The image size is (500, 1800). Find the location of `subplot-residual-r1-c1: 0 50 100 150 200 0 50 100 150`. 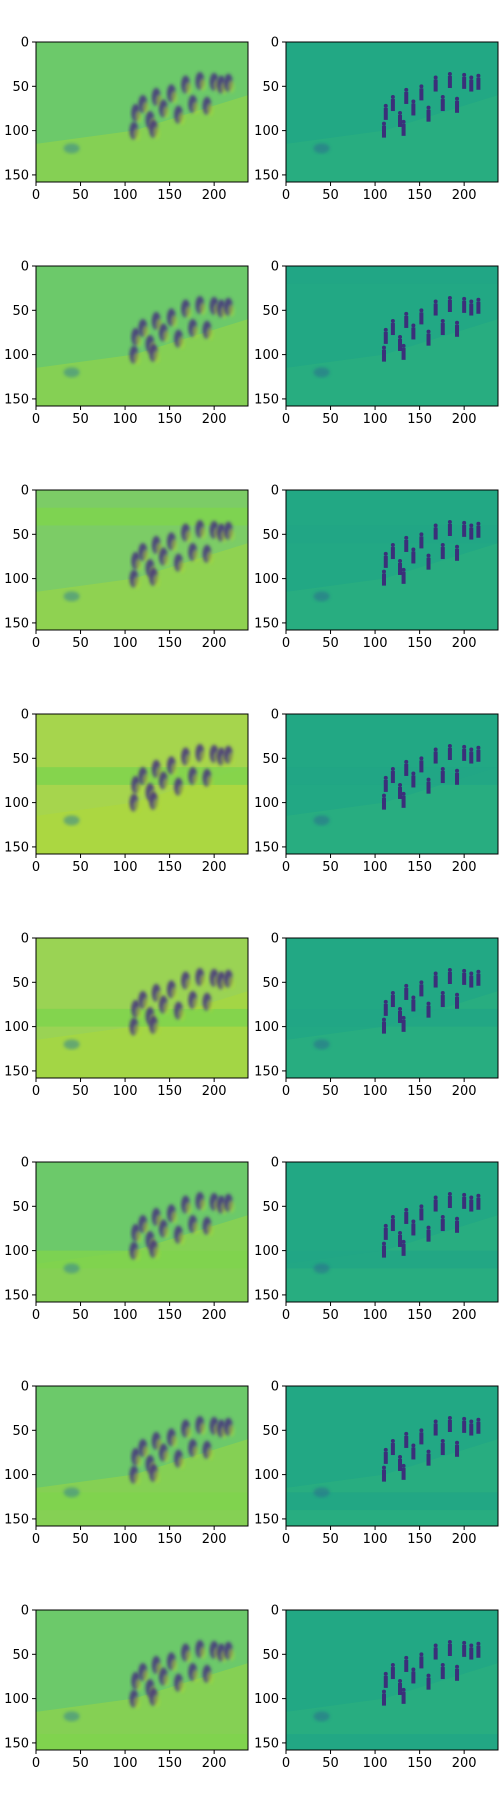

subplot-residual-r1-c1: 0 50 100 150 200 0 50 100 150 is located at coordinates (376, 343).